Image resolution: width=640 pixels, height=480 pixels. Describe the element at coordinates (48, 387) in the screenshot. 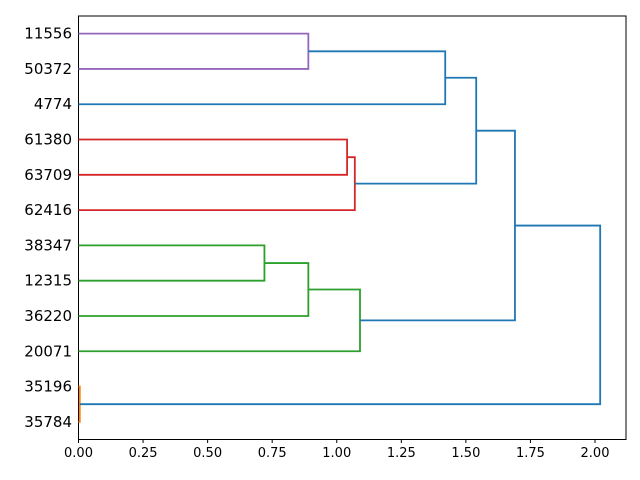

I see `leaf-label: 35196` at that location.